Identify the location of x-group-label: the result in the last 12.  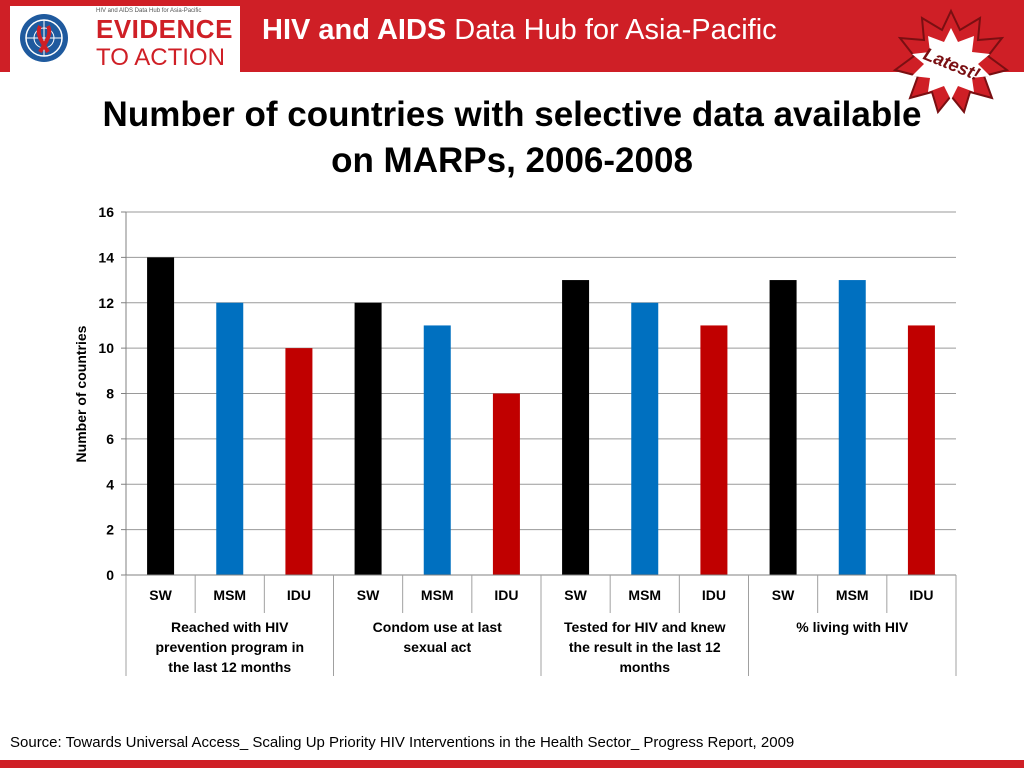
(645, 647).